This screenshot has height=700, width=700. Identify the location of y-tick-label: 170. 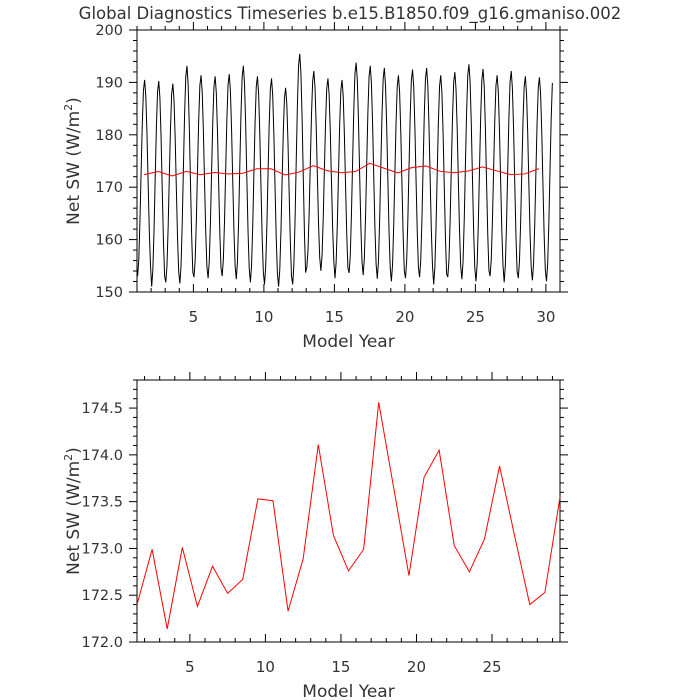
(109, 188).